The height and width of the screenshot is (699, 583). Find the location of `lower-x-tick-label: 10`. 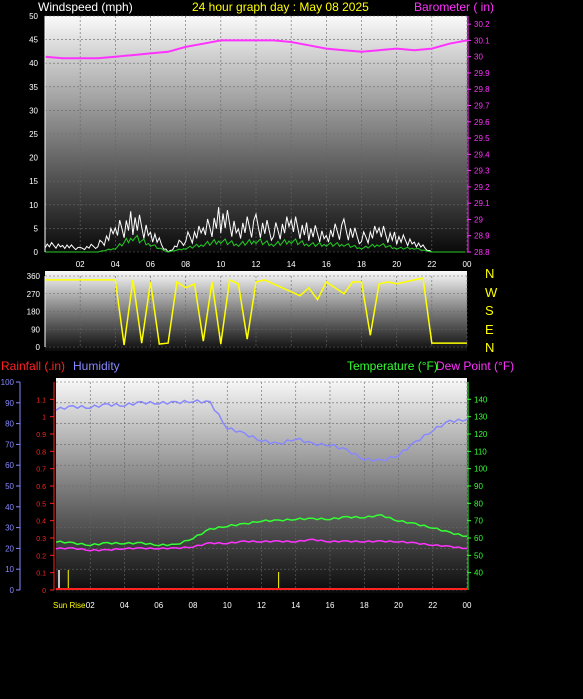

lower-x-tick-label: 10 is located at coordinates (227, 605).